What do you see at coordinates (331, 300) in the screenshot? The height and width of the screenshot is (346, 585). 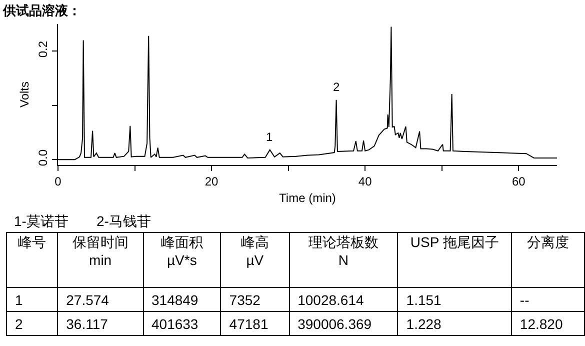 I see `text: 10028.614` at bounding box center [331, 300].